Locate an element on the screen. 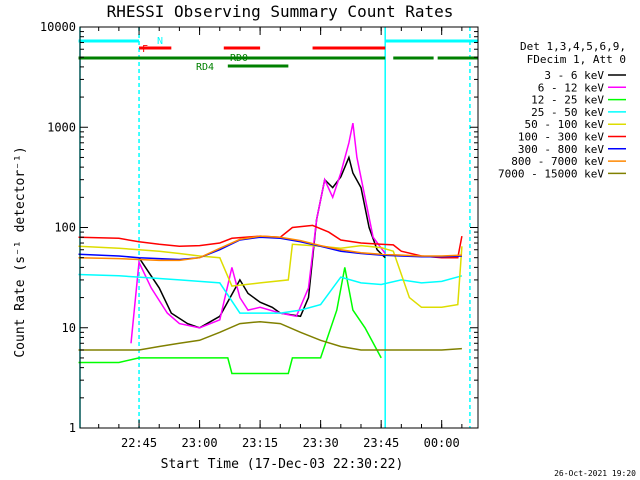 The image size is (640, 480). legend-header-line-2: FDecim 1, Att 0 is located at coordinates (576, 59).